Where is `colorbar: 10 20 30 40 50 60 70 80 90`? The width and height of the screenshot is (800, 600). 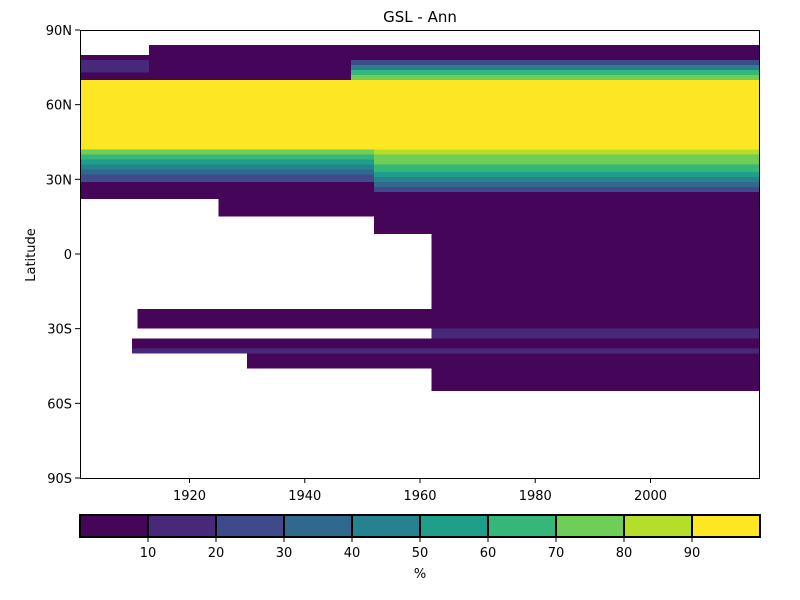
colorbar: 10 20 30 40 50 60 70 80 90 is located at coordinates (420, 537).